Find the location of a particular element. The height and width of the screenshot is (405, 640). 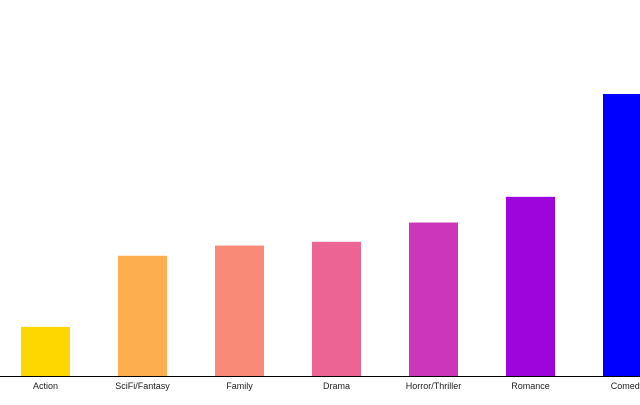

x-tick-label: Drama is located at coordinates (336, 386).